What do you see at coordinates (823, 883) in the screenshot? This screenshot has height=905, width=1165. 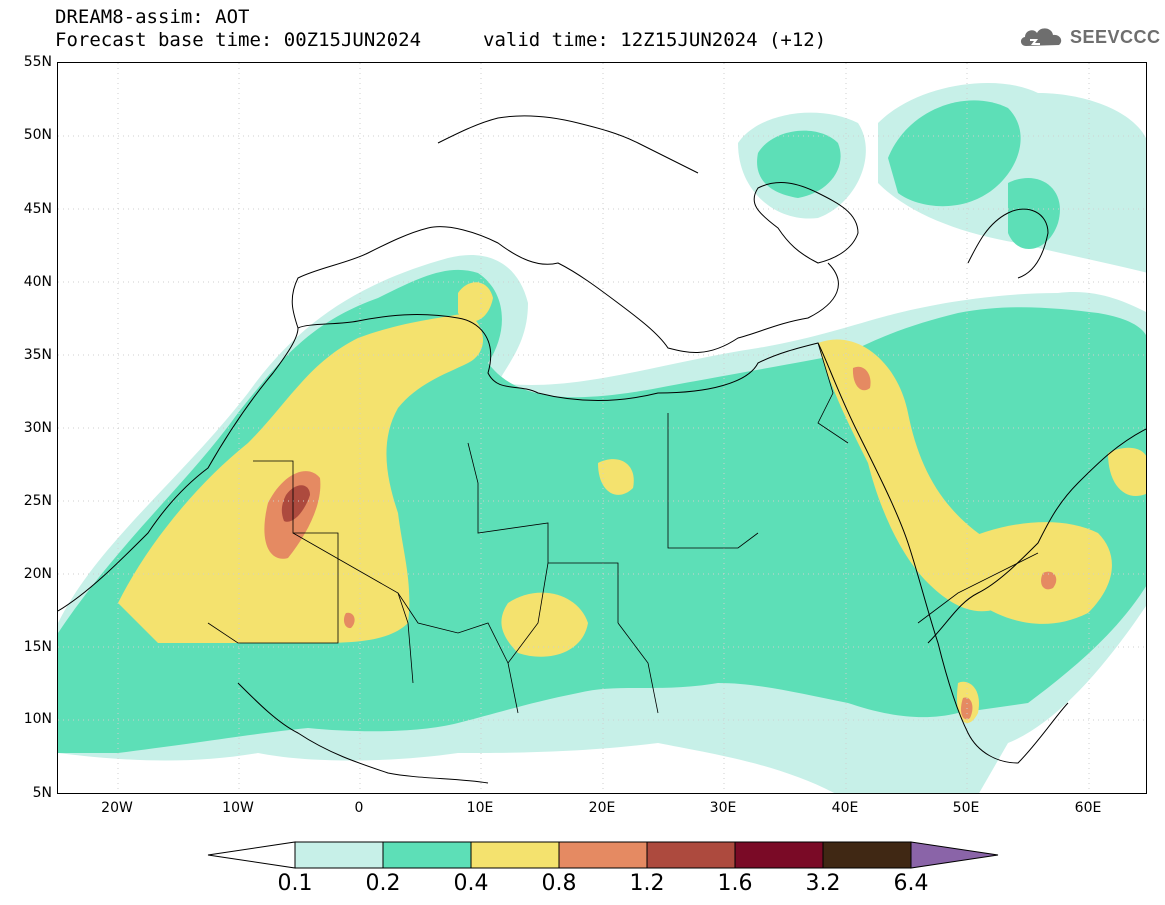 I see `colorbar-label-3-2: 3.2` at bounding box center [823, 883].